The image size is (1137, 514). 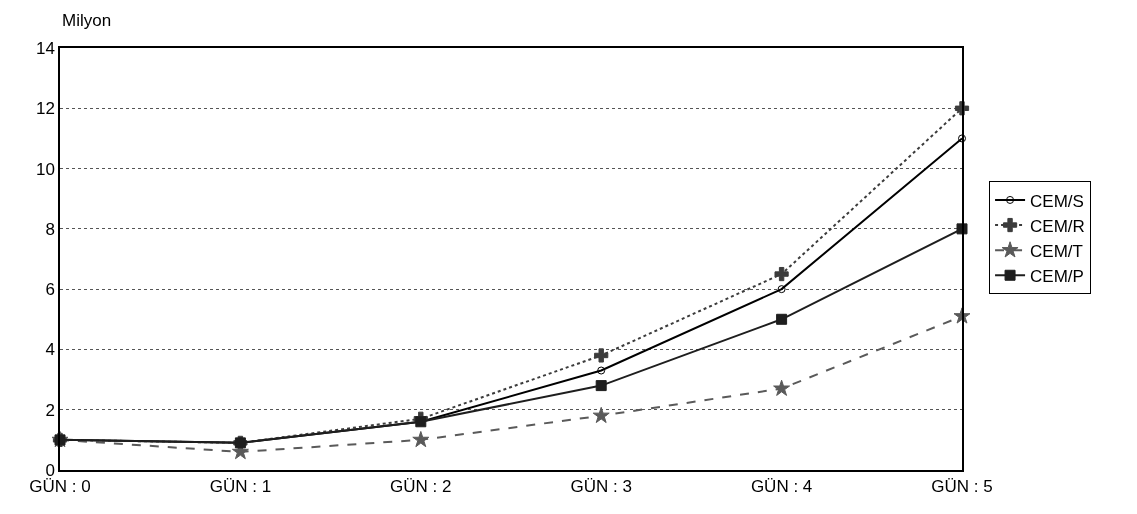 What do you see at coordinates (60, 487) in the screenshot?
I see `x-tick-label: GÜN : 0` at bounding box center [60, 487].